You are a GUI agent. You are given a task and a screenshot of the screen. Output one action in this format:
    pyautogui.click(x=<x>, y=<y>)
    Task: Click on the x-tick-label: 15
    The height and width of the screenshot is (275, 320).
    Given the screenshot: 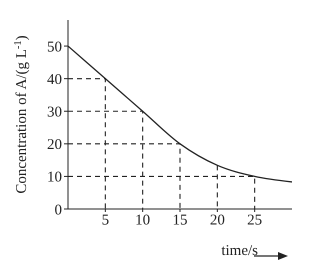 What is the action you would take?
    pyautogui.click(x=180, y=220)
    